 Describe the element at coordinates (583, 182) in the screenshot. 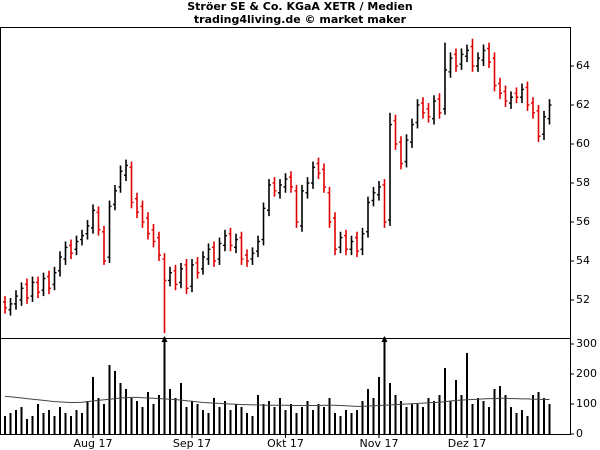

I see `y-tick-label: 58` at that location.